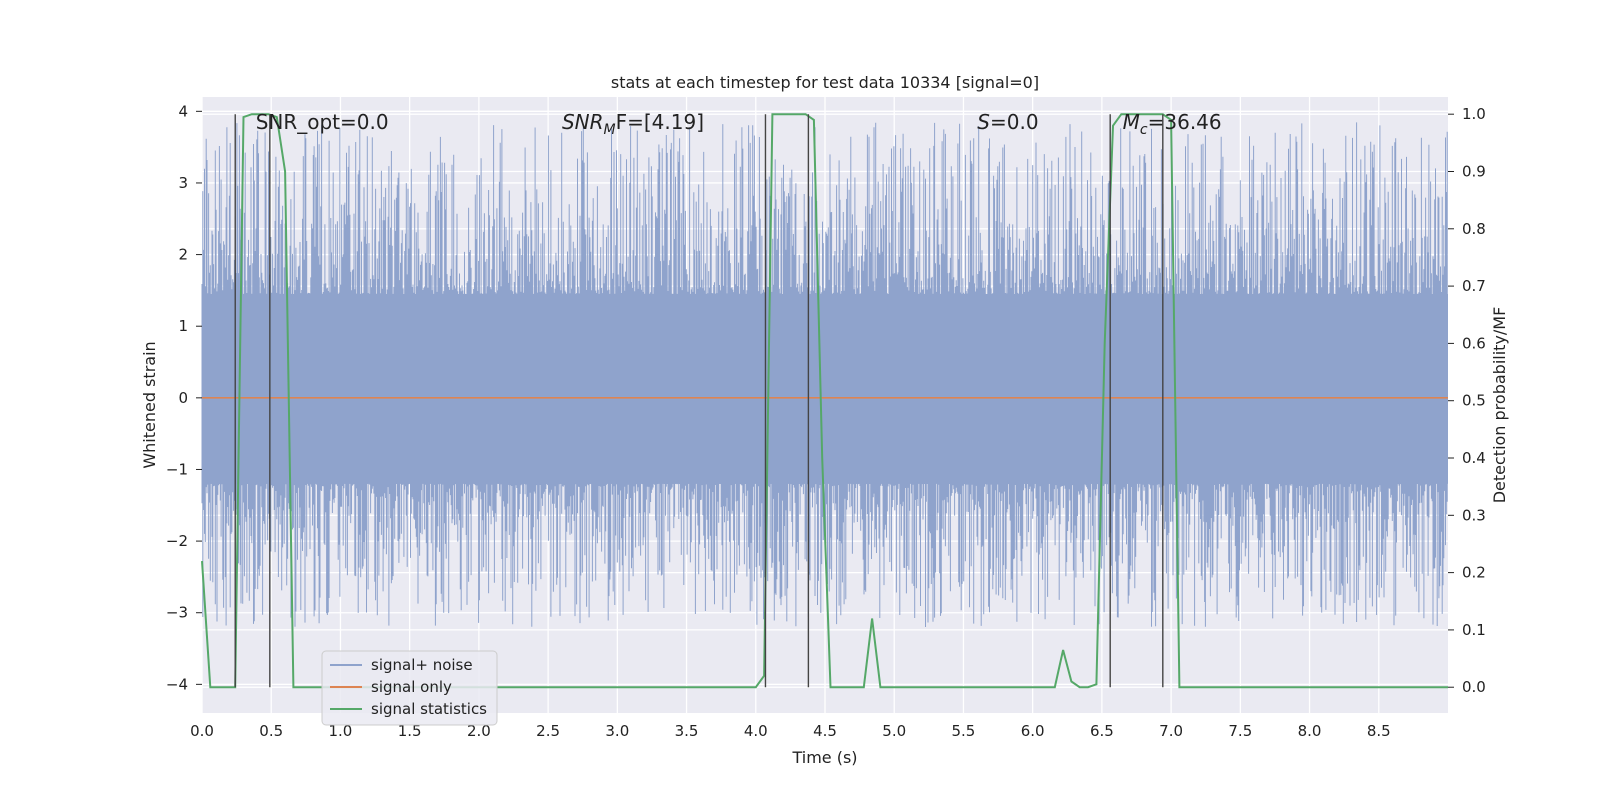 The height and width of the screenshot is (800, 1600). Describe the element at coordinates (1172, 124) in the screenshot. I see `annotation-3: Mc=36.46` at that location.